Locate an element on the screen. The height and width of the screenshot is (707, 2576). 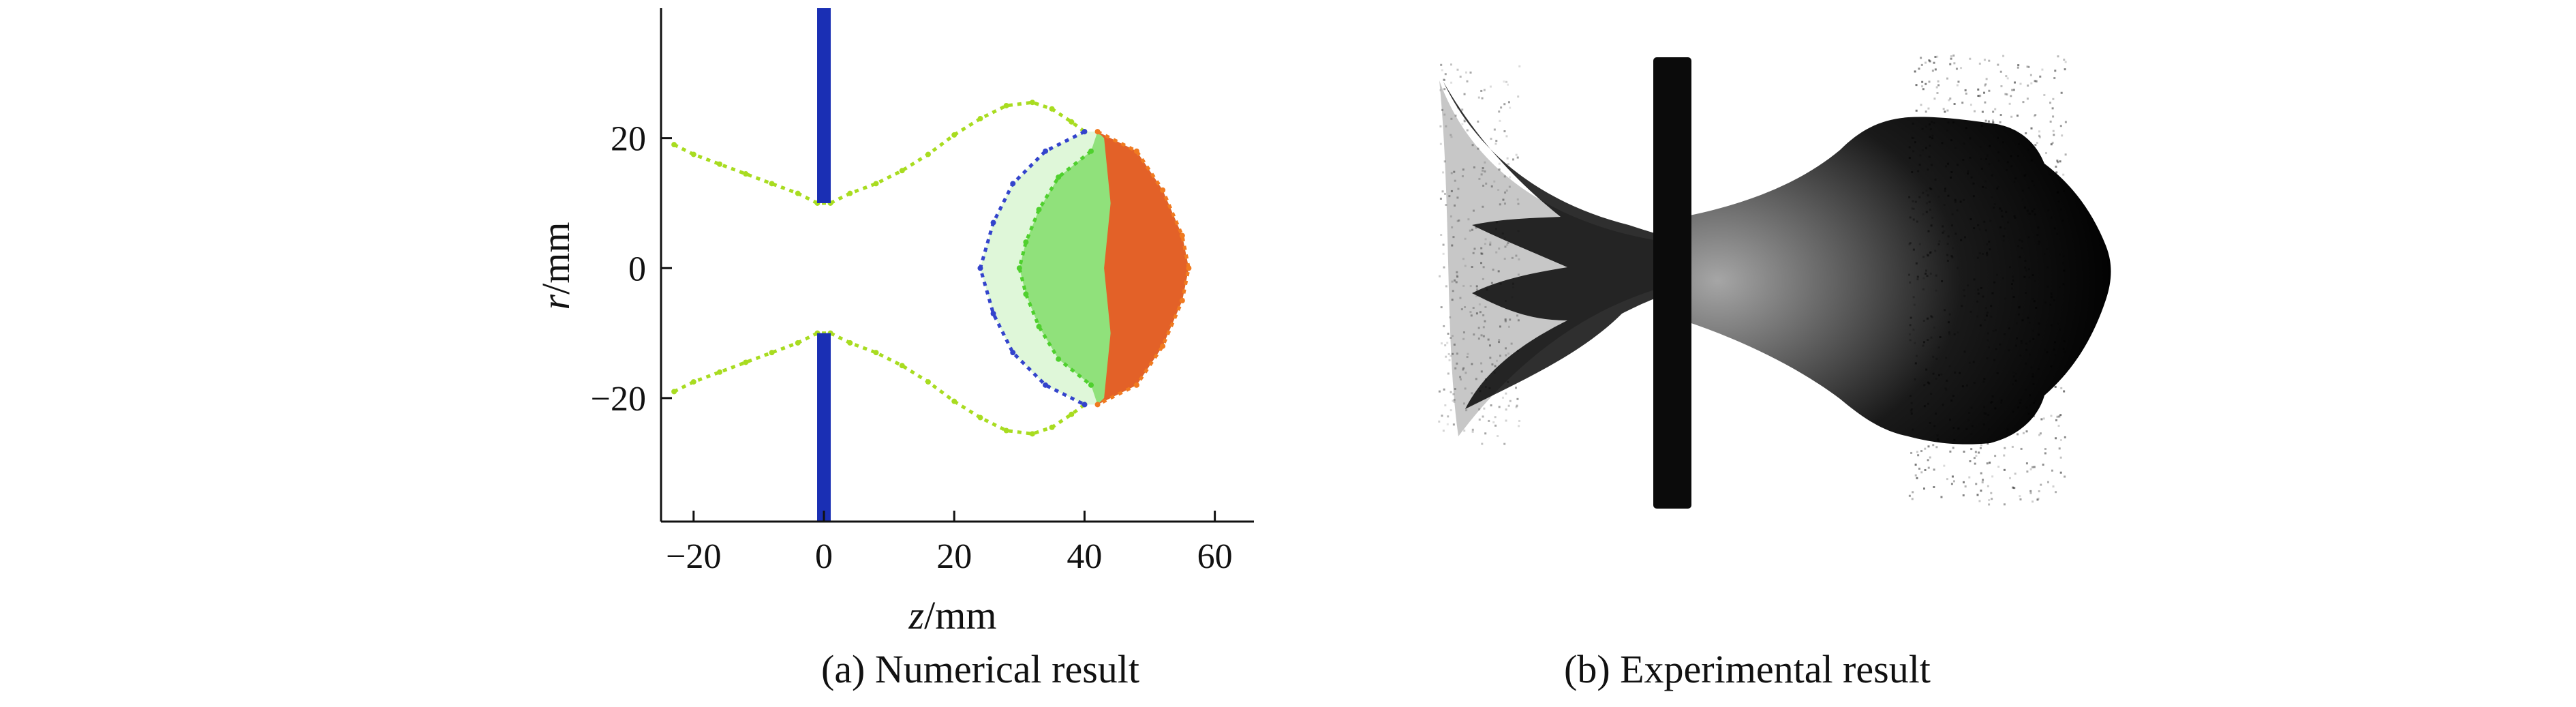
y-axis-var: r is located at coordinates (556, 302).